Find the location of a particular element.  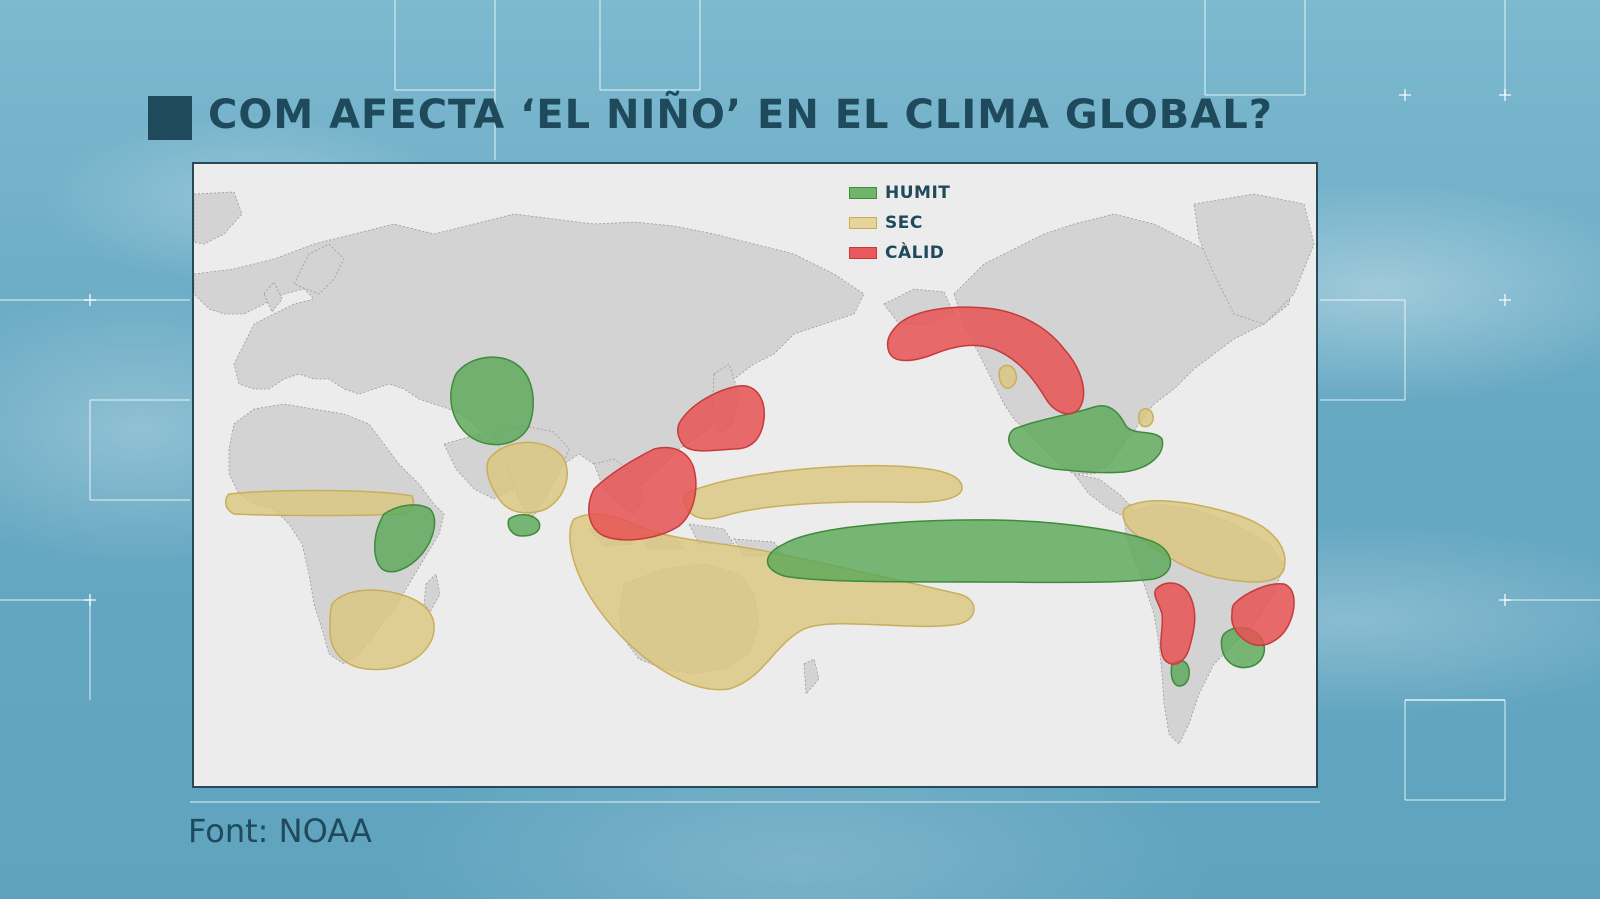

sec-zone-sahel is located at coordinates (319, 503).